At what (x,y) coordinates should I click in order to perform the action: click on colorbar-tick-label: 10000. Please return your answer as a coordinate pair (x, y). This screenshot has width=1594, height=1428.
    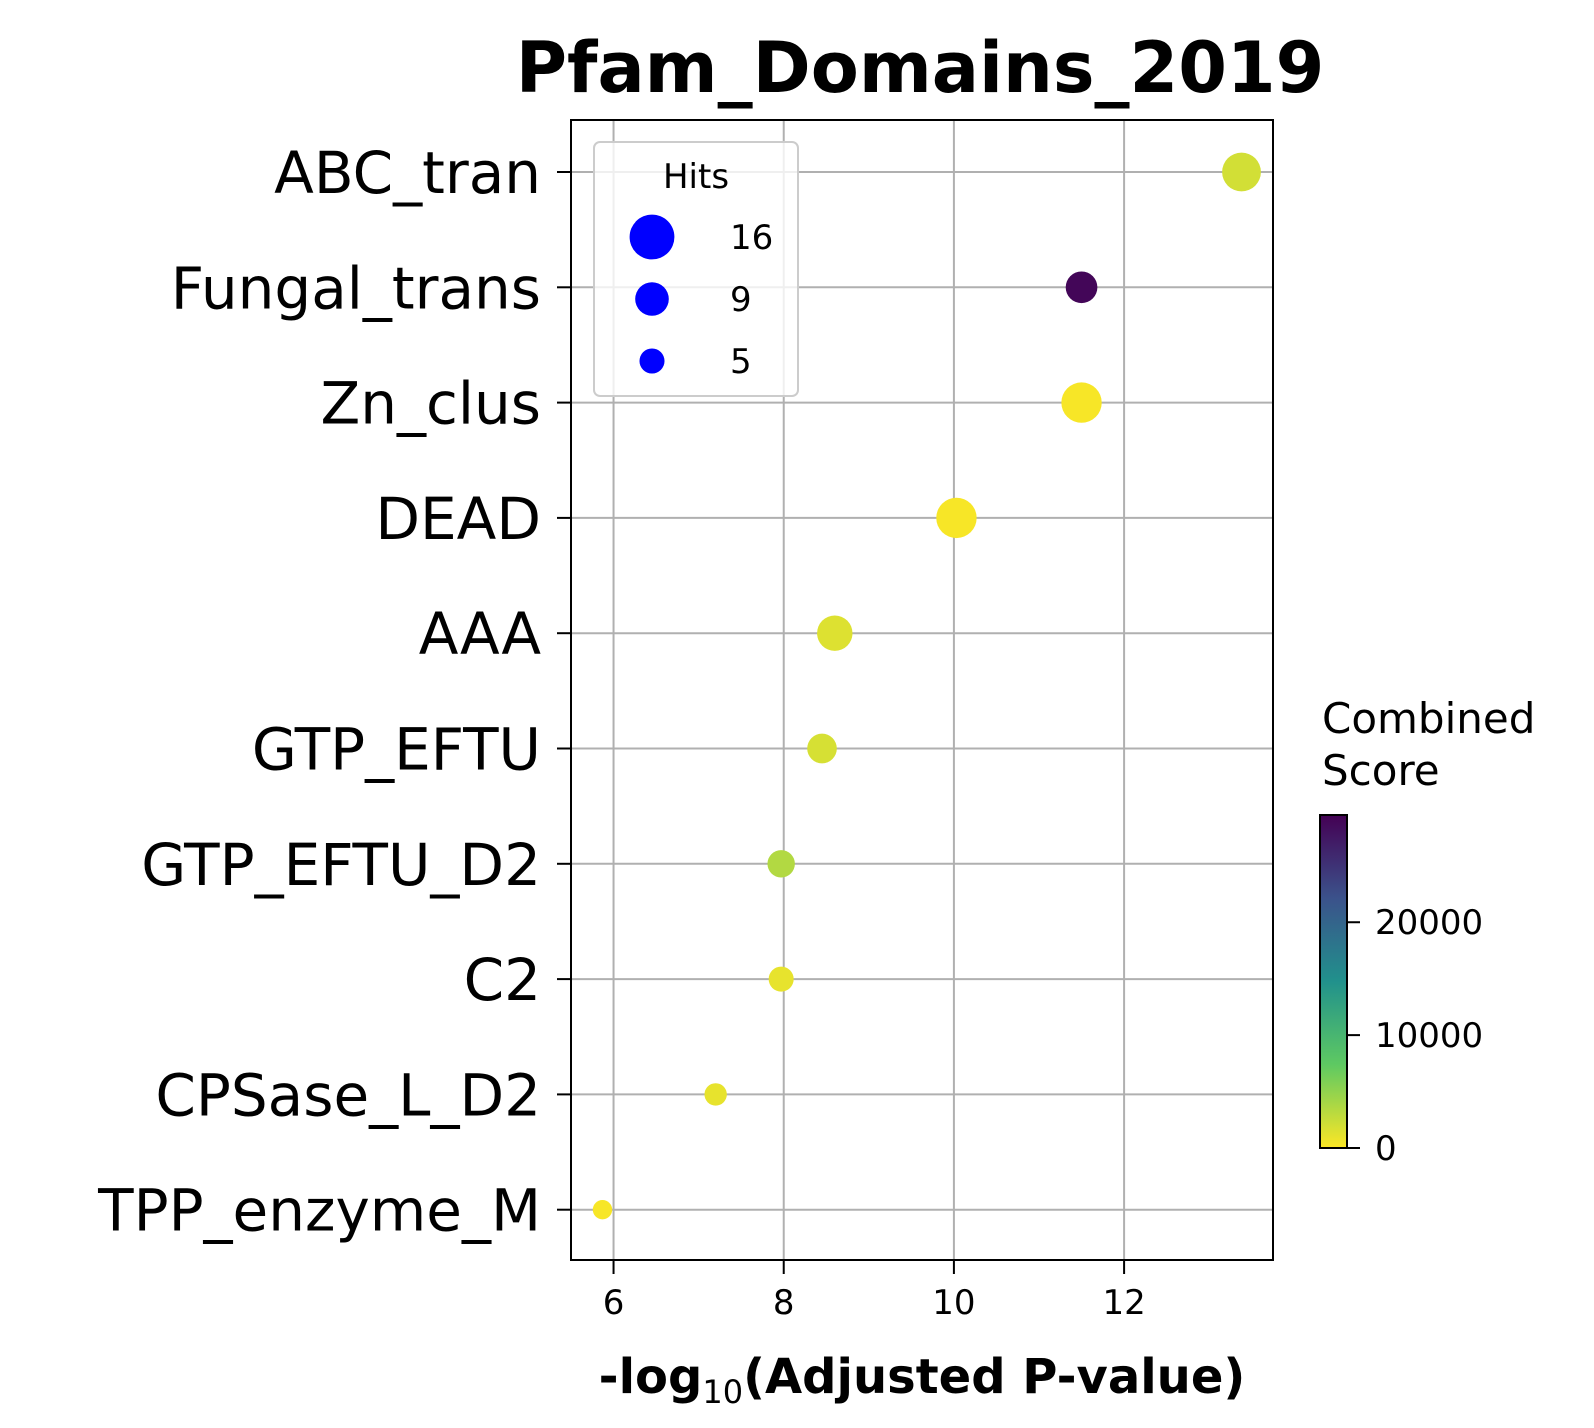
    Looking at the image, I should click on (1429, 1036).